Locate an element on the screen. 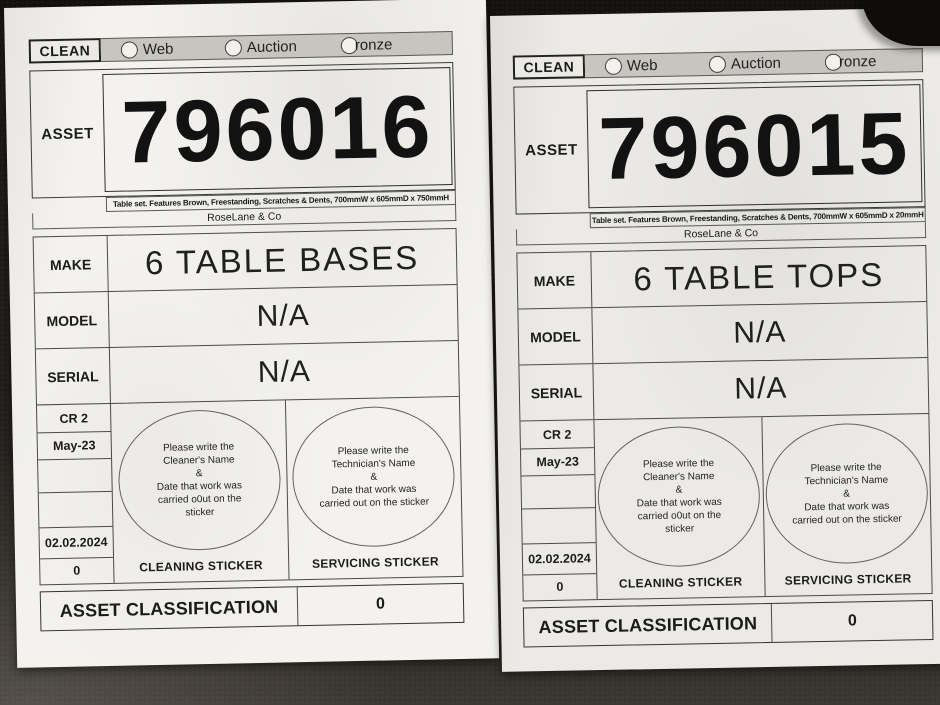 The image size is (940, 705). table-row-make: MAKE 6 TABLE TOPS is located at coordinates (722, 278).